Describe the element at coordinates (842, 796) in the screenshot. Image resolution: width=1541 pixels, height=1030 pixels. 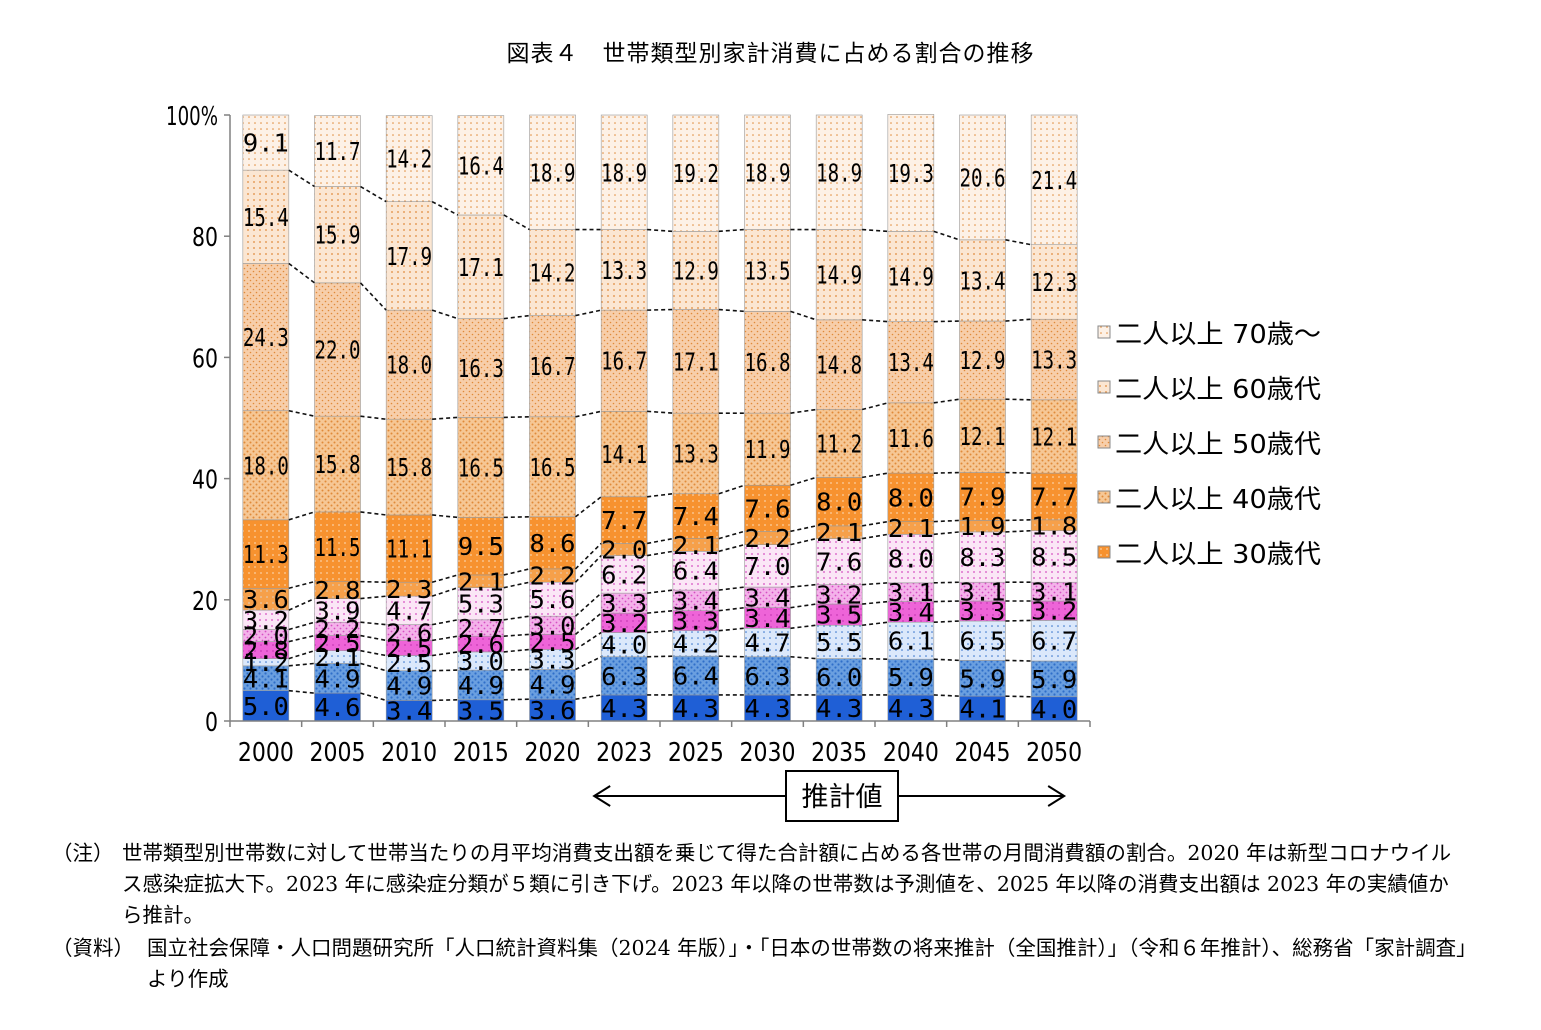
I see `estimate-box` at that location.